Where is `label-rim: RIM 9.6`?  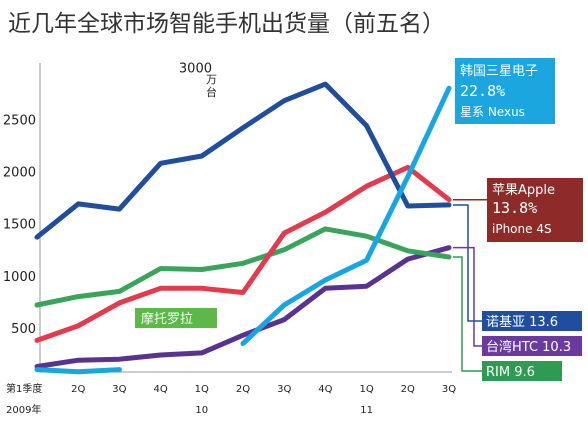
label-rim: RIM 9.6 is located at coordinates (510, 372).